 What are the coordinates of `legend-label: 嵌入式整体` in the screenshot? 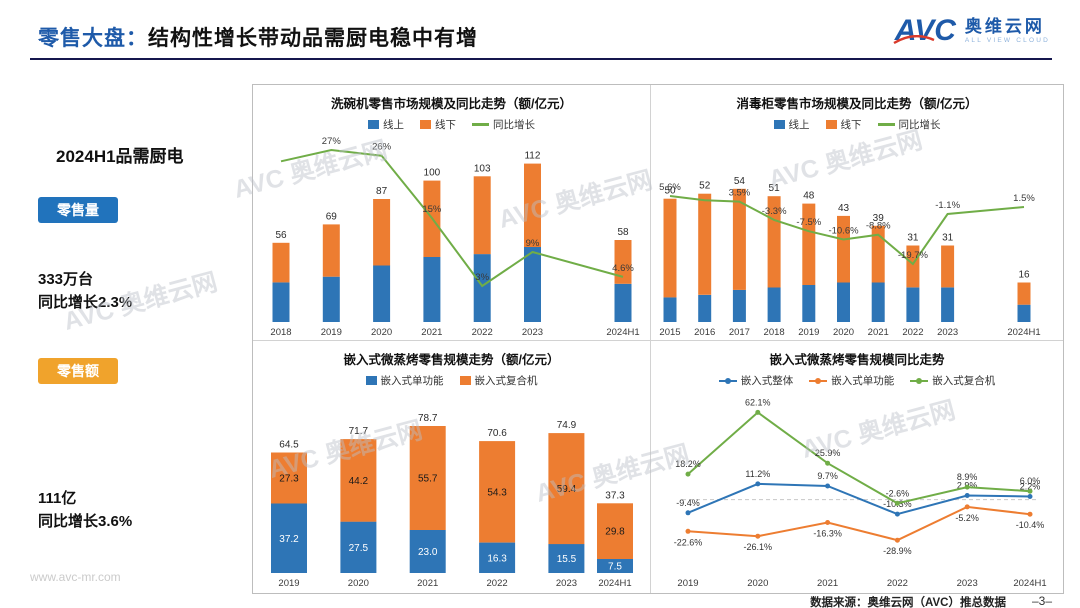 It's located at (767, 381).